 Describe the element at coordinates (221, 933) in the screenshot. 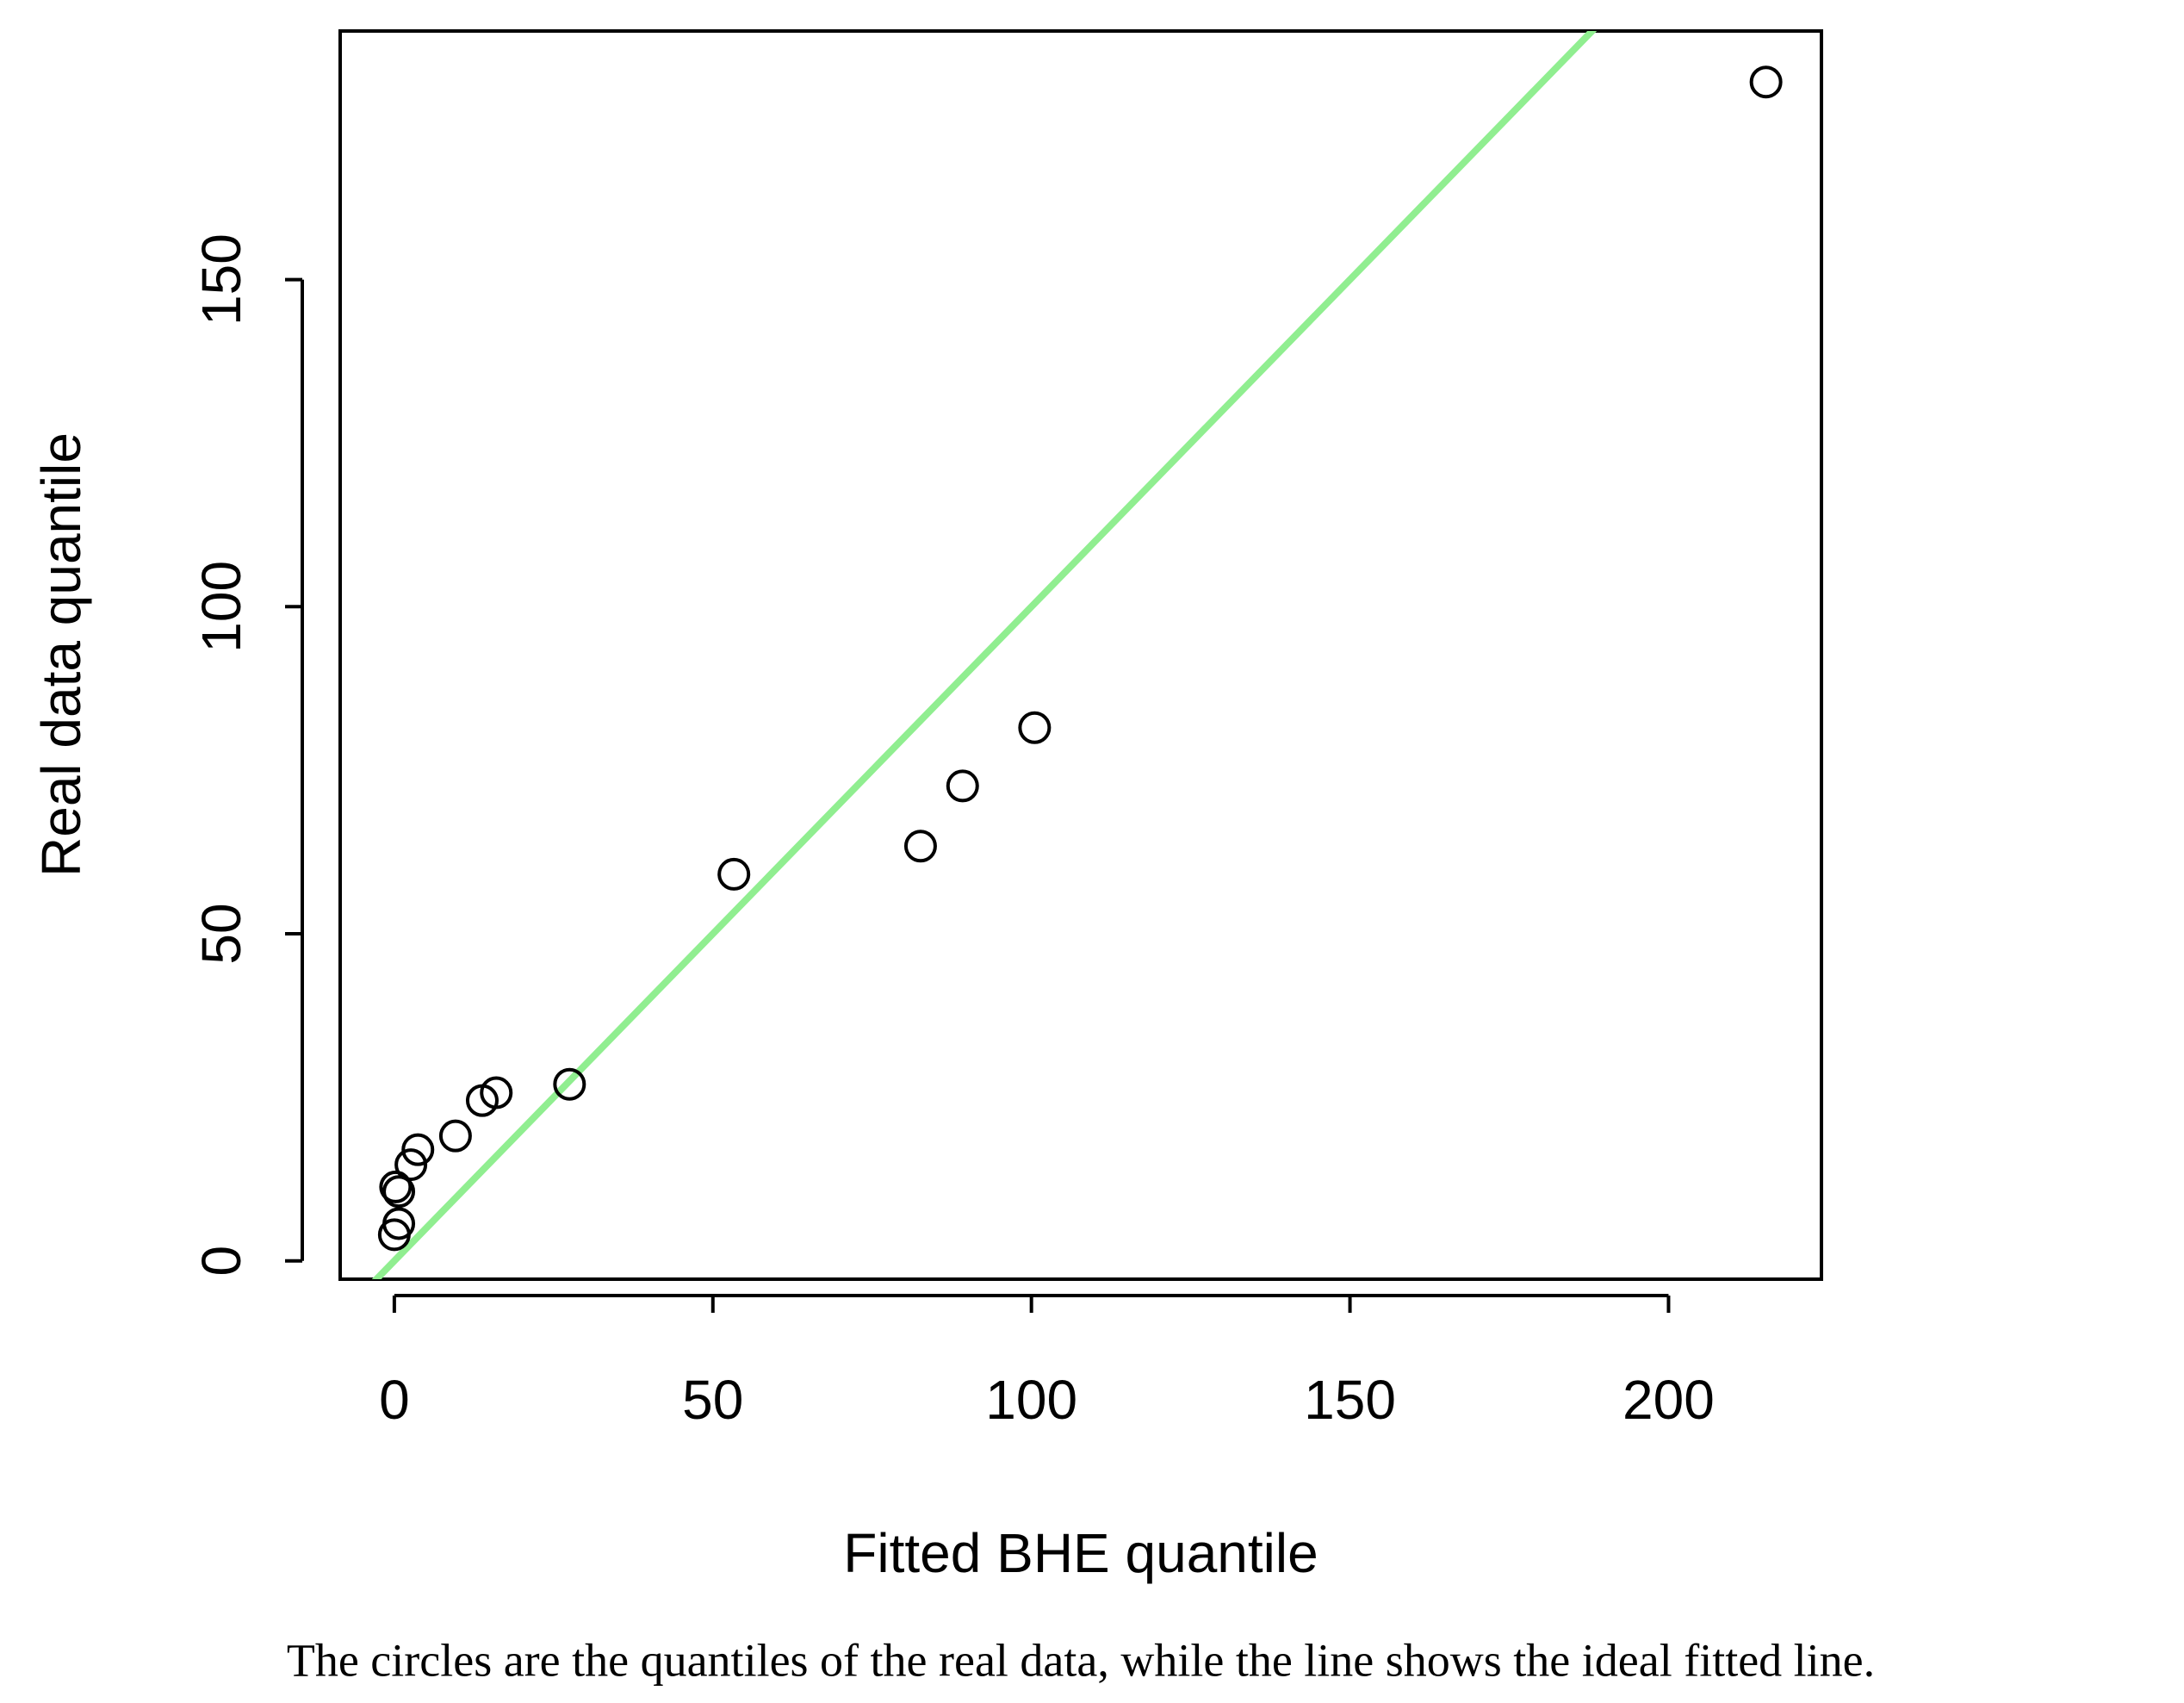

I see `y-tick-label: 50` at that location.